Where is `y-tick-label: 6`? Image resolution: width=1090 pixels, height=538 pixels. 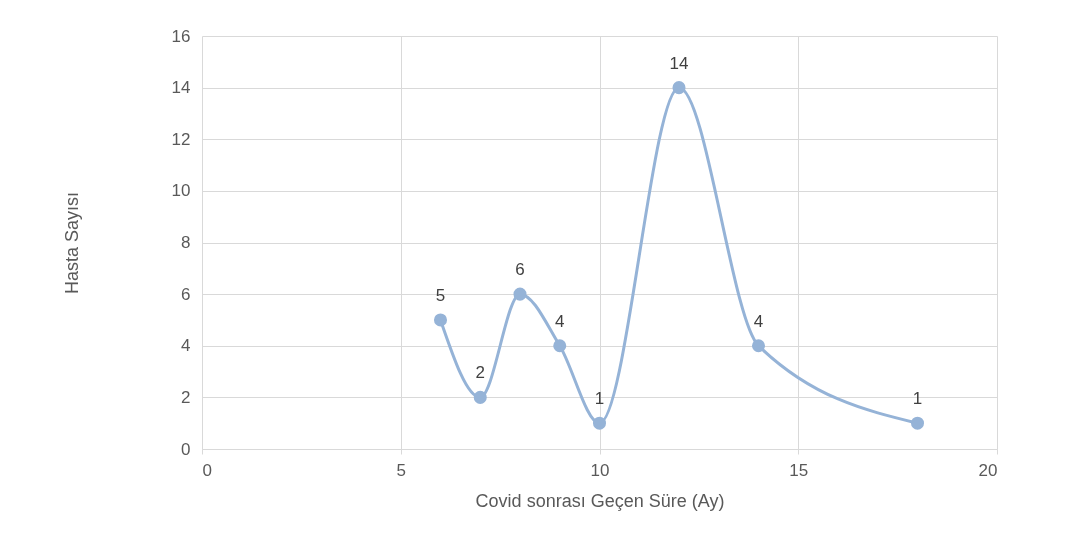 y-tick-label: 6 is located at coordinates (186, 294).